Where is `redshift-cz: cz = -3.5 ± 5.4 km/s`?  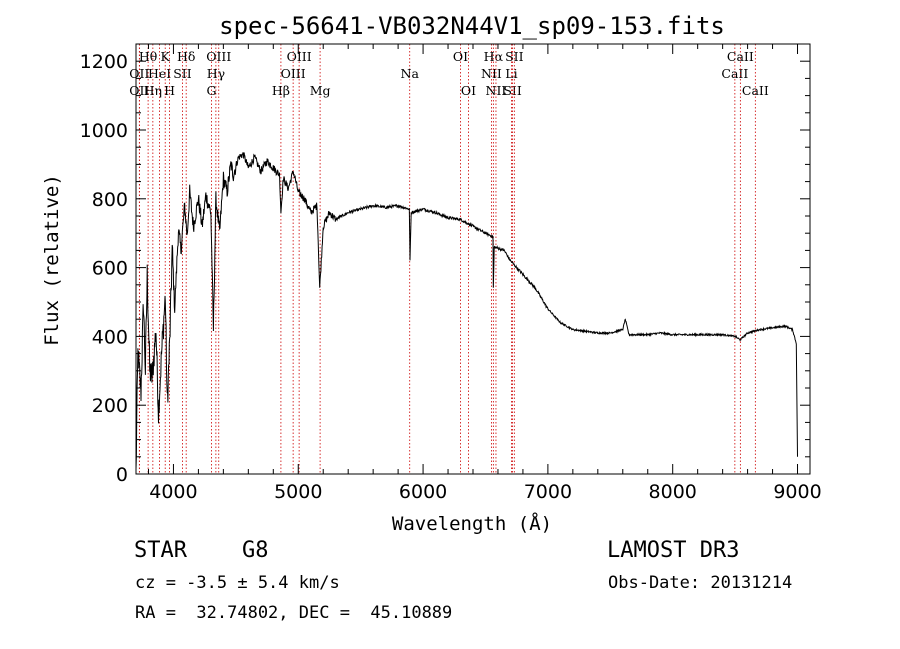 redshift-cz: cz = -3.5 ± 5.4 km/s is located at coordinates (237, 583).